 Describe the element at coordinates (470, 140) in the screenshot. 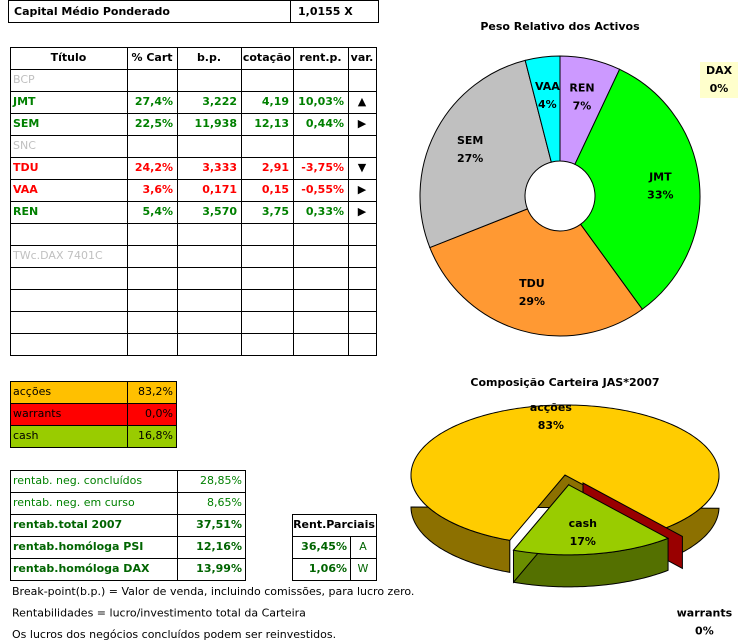

I see `slice-label: SEM` at that location.